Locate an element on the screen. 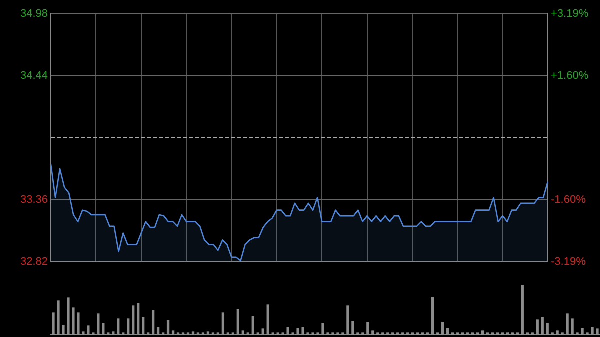 Image resolution: width=600 pixels, height=337 pixels. y2-tick-label: +1.60% is located at coordinates (570, 76).